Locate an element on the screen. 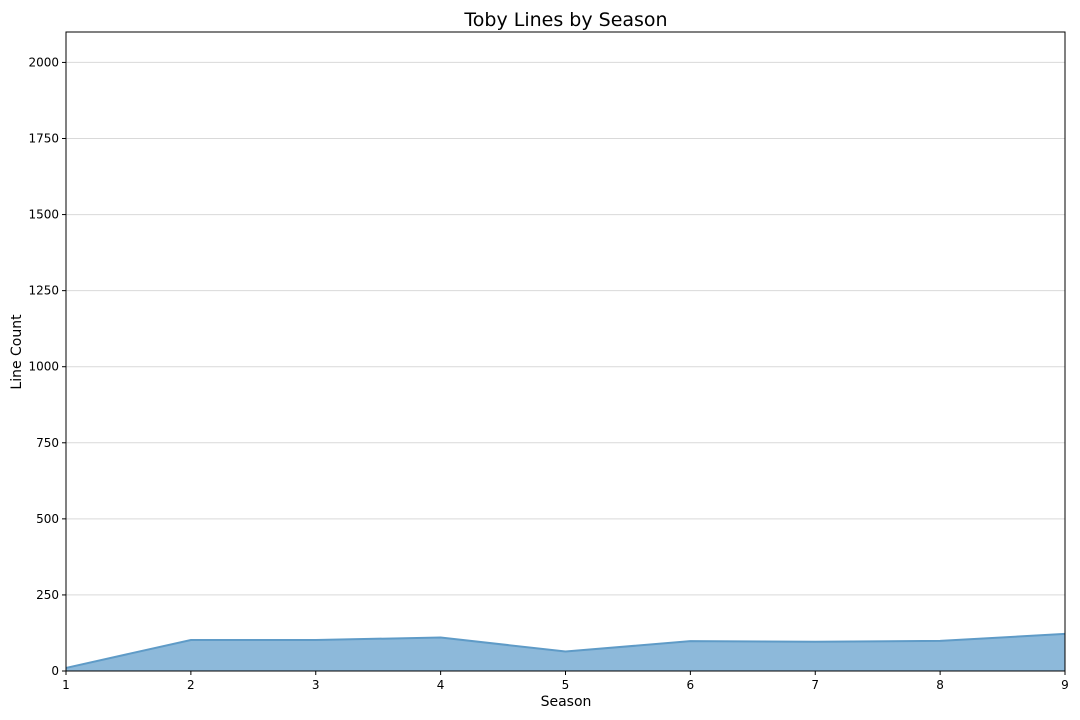 The image size is (1080, 720). series-line is located at coordinates (565, 650).